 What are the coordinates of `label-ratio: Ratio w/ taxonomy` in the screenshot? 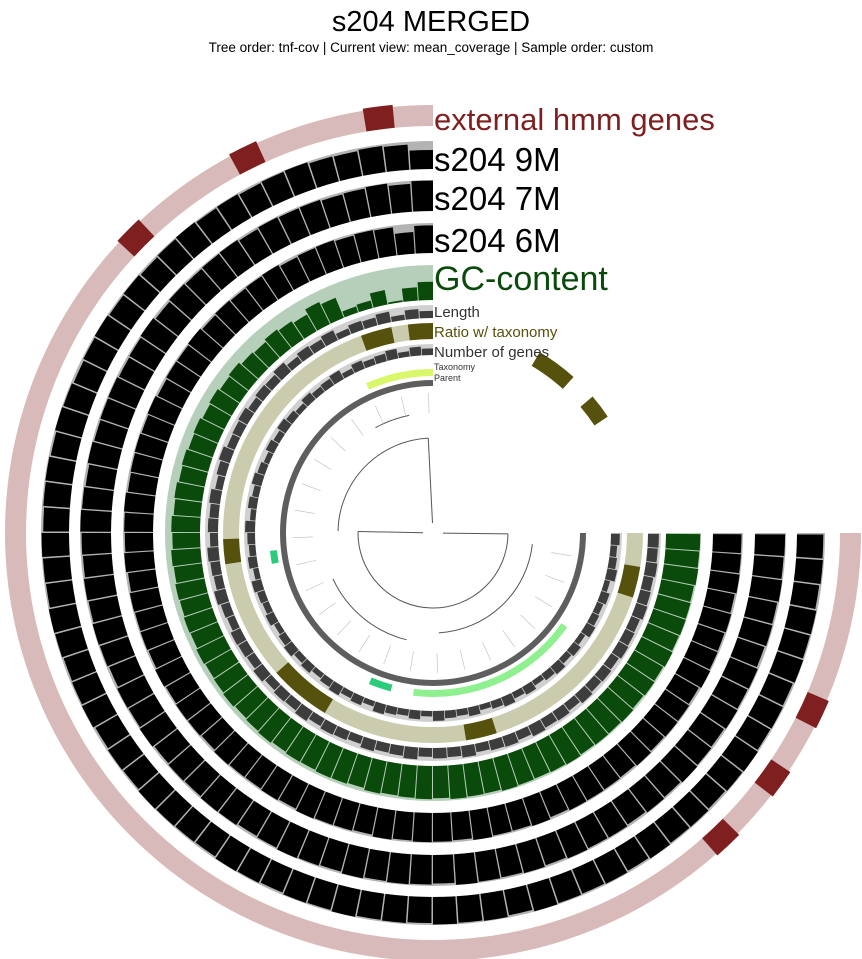 It's located at (496, 332).